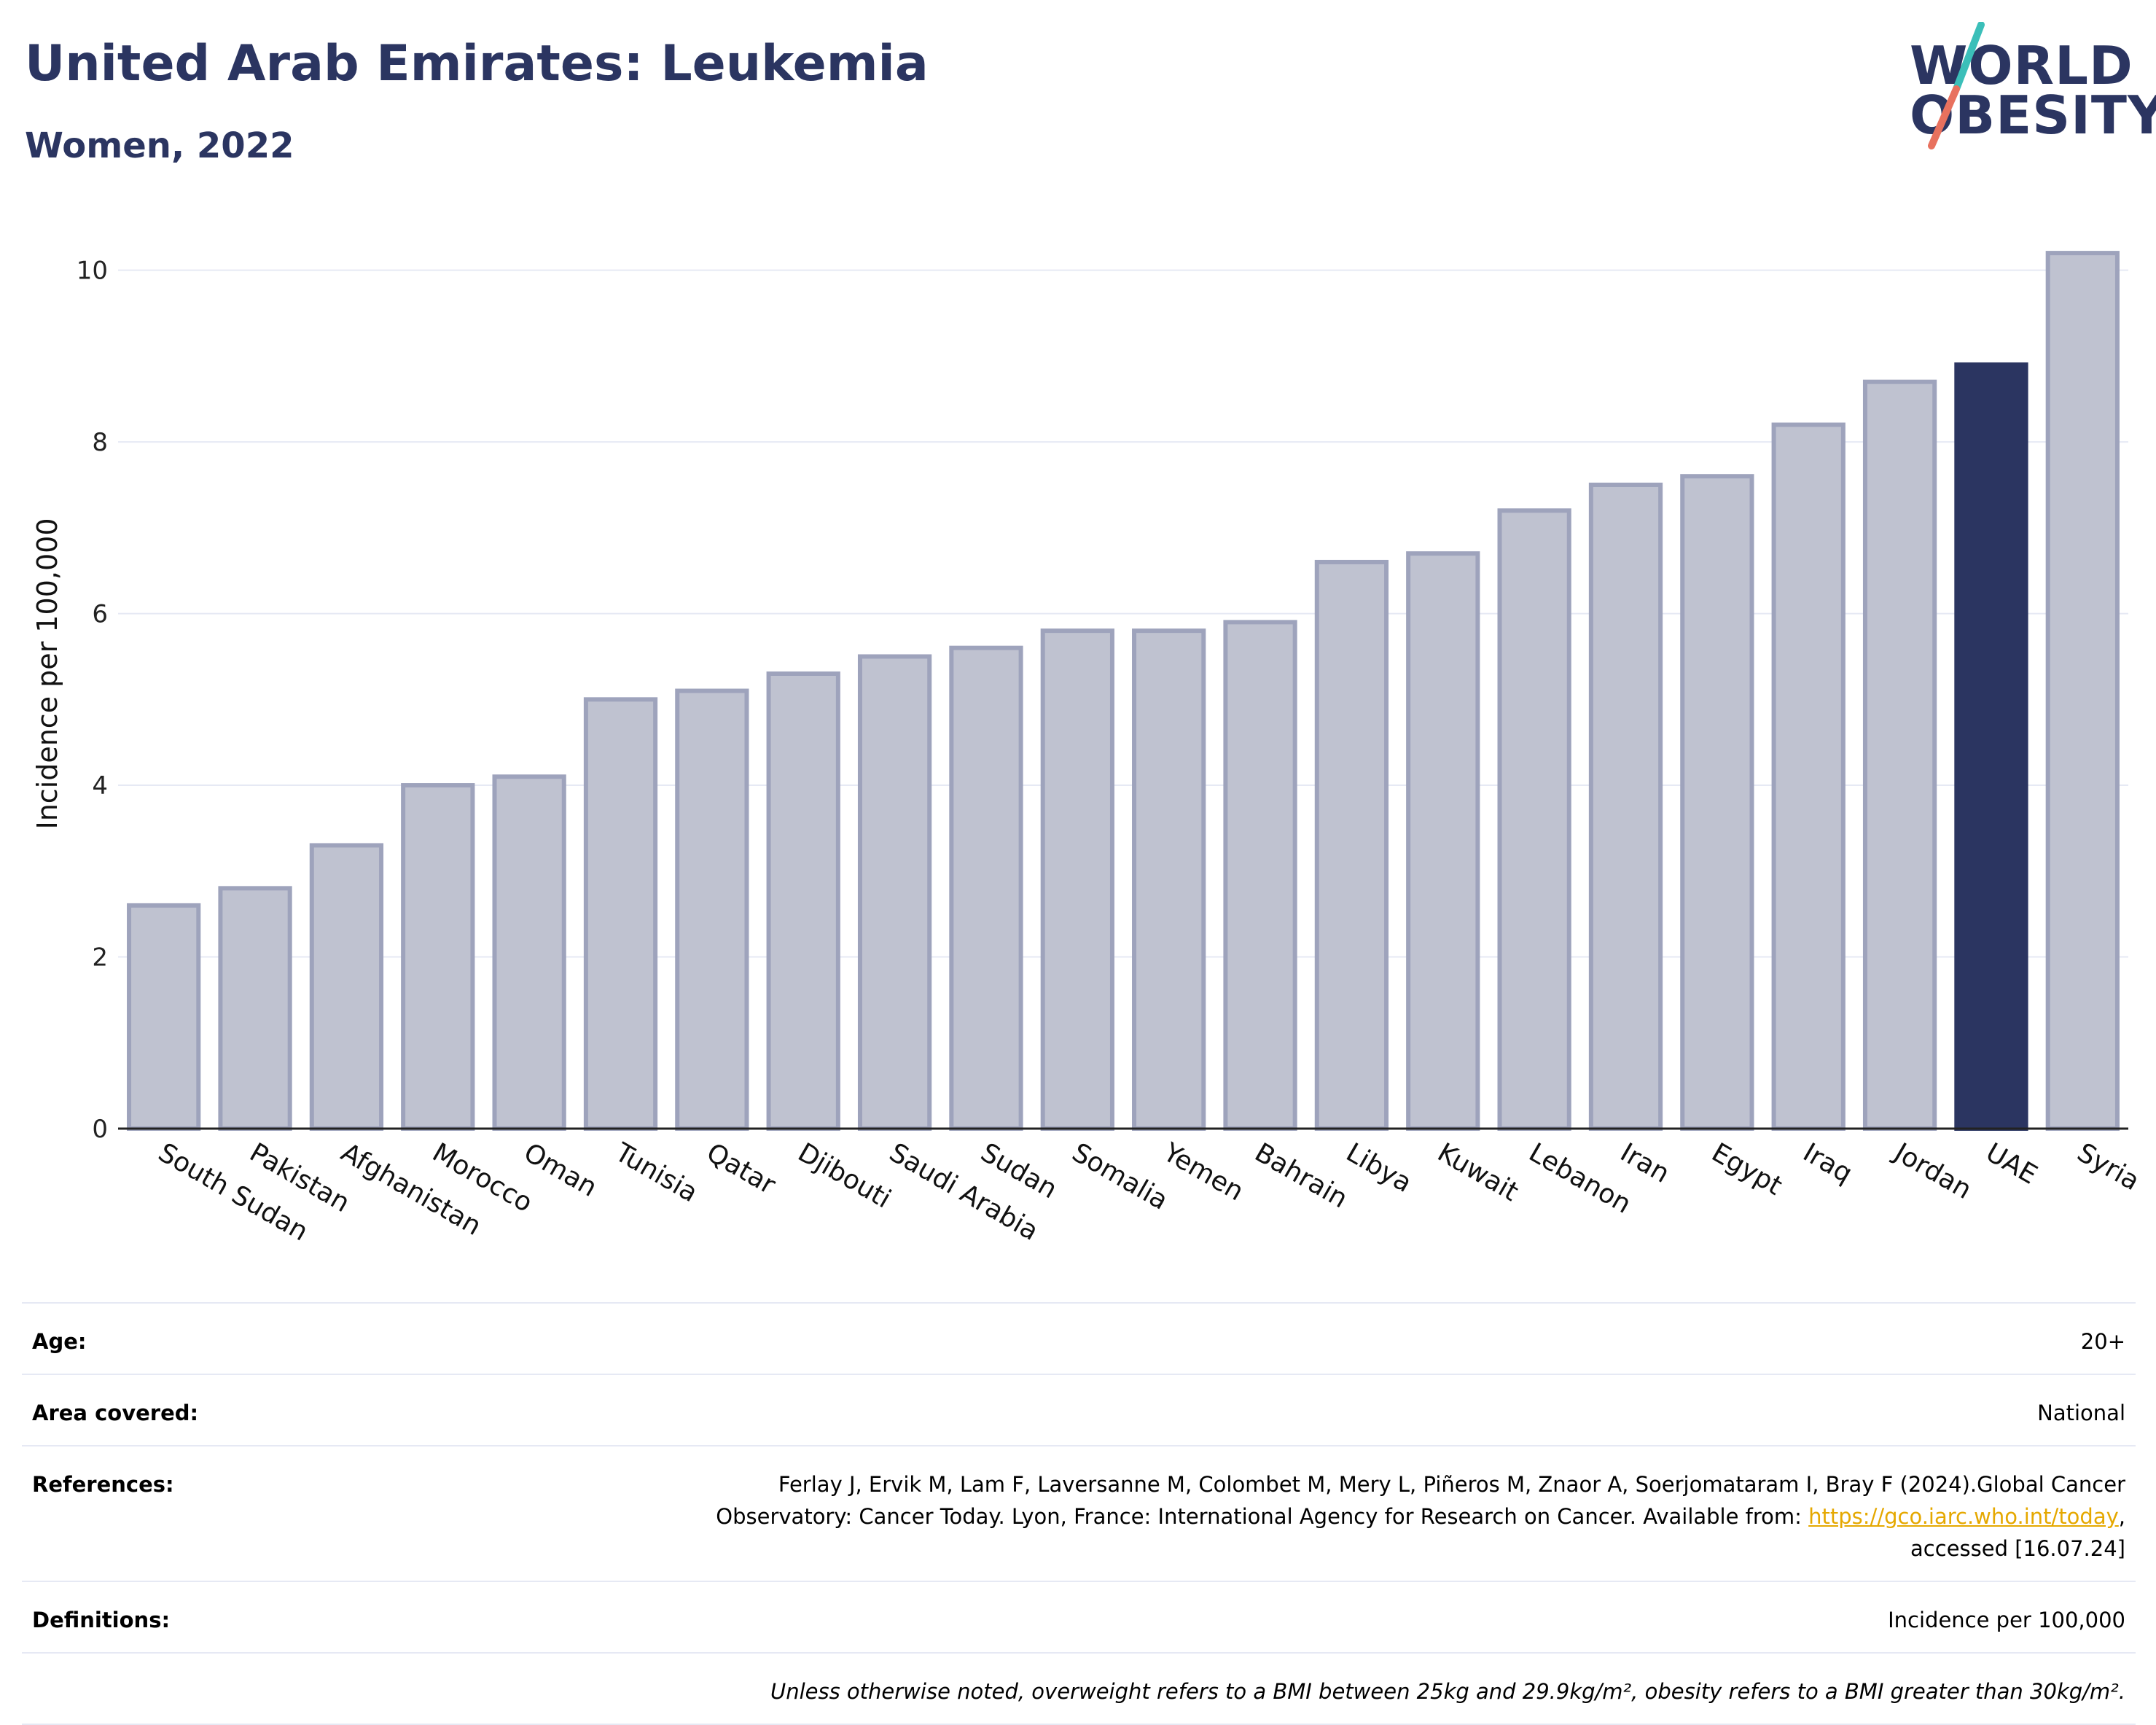 The width and height of the screenshot is (2156, 1725). What do you see at coordinates (93, 271) in the screenshot?
I see `y-tick-label: 10` at bounding box center [93, 271].